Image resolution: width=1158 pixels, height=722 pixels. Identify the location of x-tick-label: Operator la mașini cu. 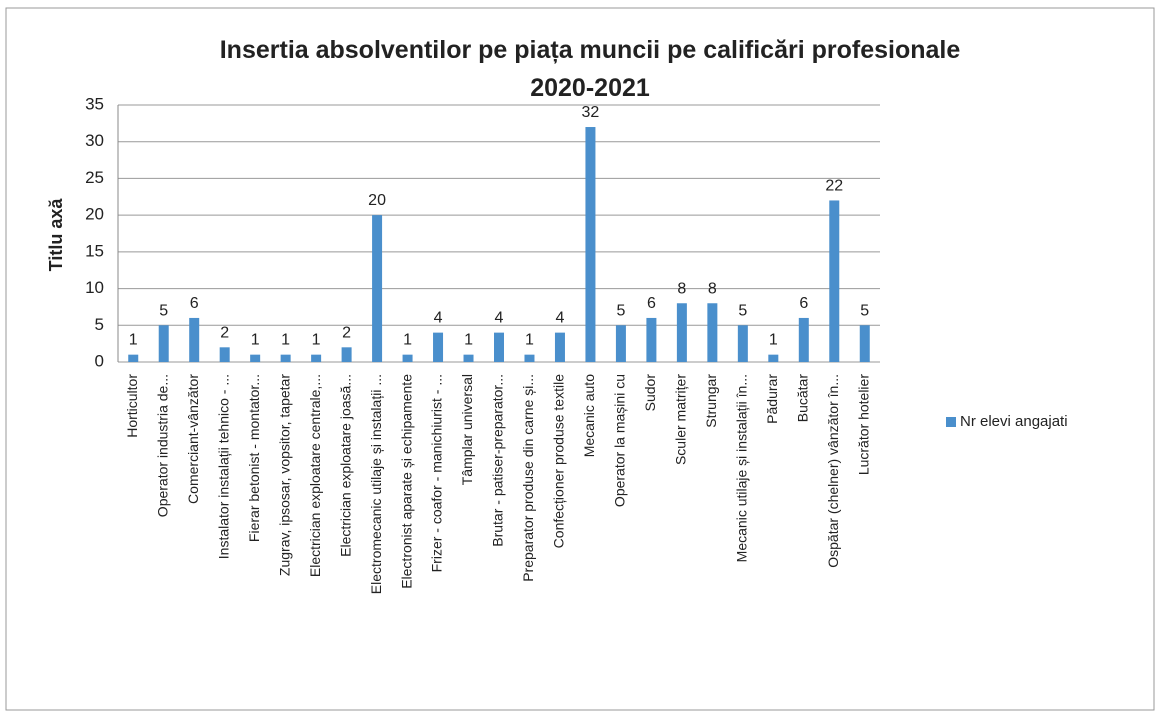
(620, 440).